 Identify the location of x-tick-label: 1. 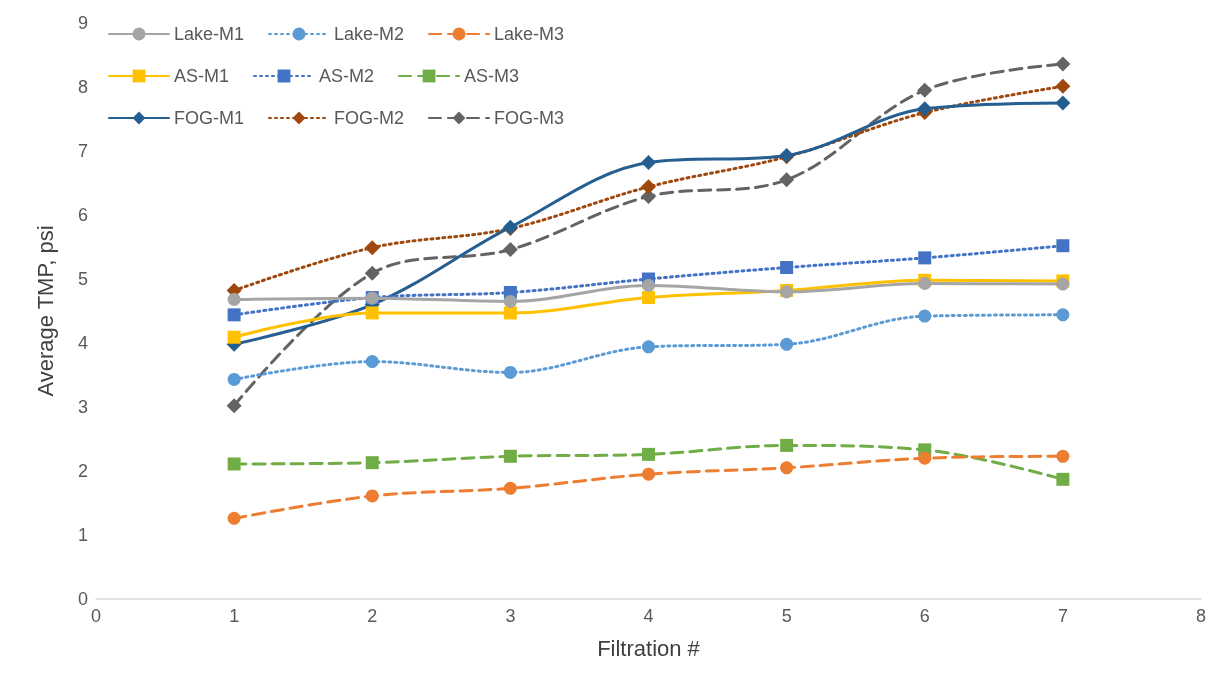
(234, 616).